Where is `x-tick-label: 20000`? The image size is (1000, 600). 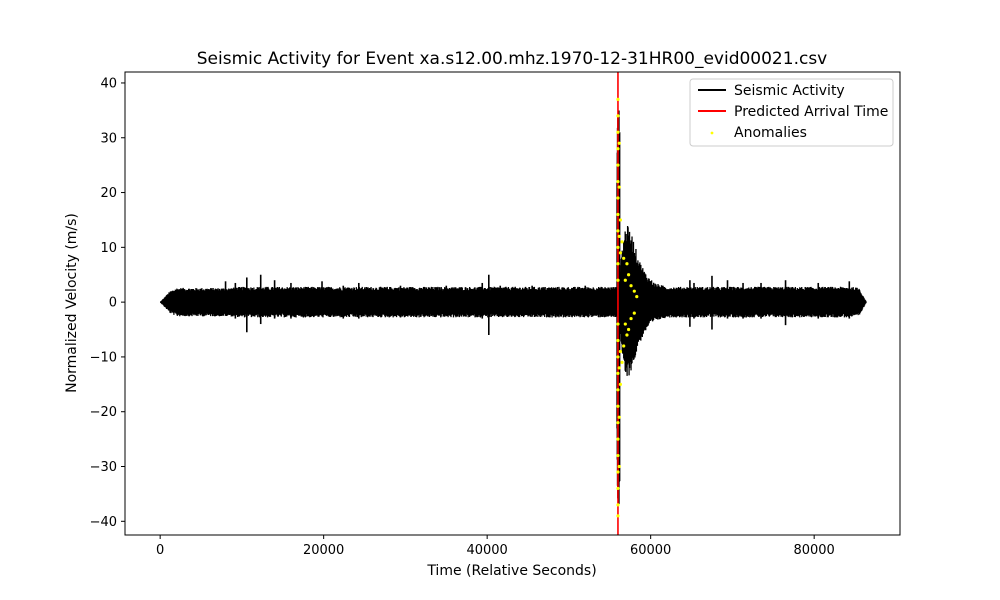
x-tick-label: 20000 is located at coordinates (323, 550).